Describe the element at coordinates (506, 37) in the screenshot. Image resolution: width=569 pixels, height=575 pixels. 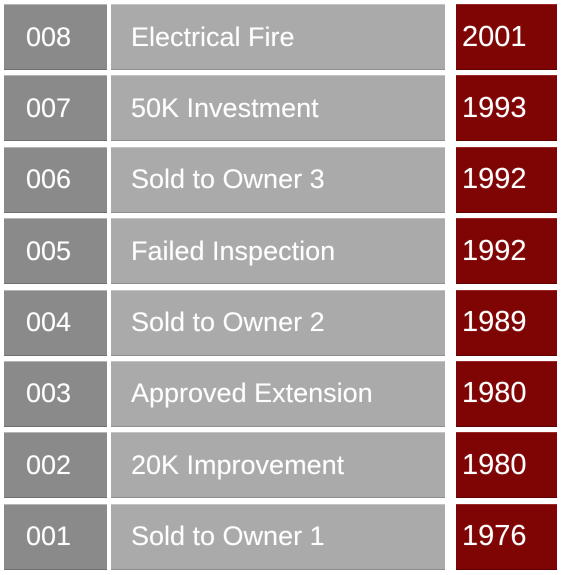
I see `event-year: 2001` at that location.